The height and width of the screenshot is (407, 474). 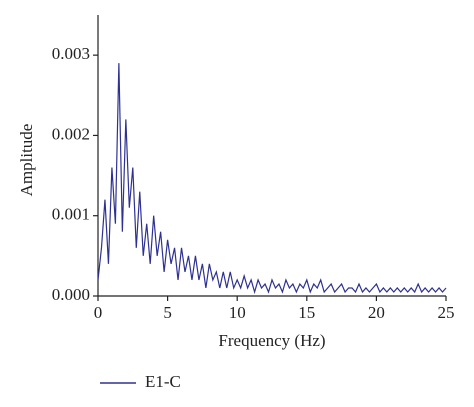 What do you see at coordinates (71, 294) in the screenshot?
I see `y-tick-label: 0.000` at bounding box center [71, 294].